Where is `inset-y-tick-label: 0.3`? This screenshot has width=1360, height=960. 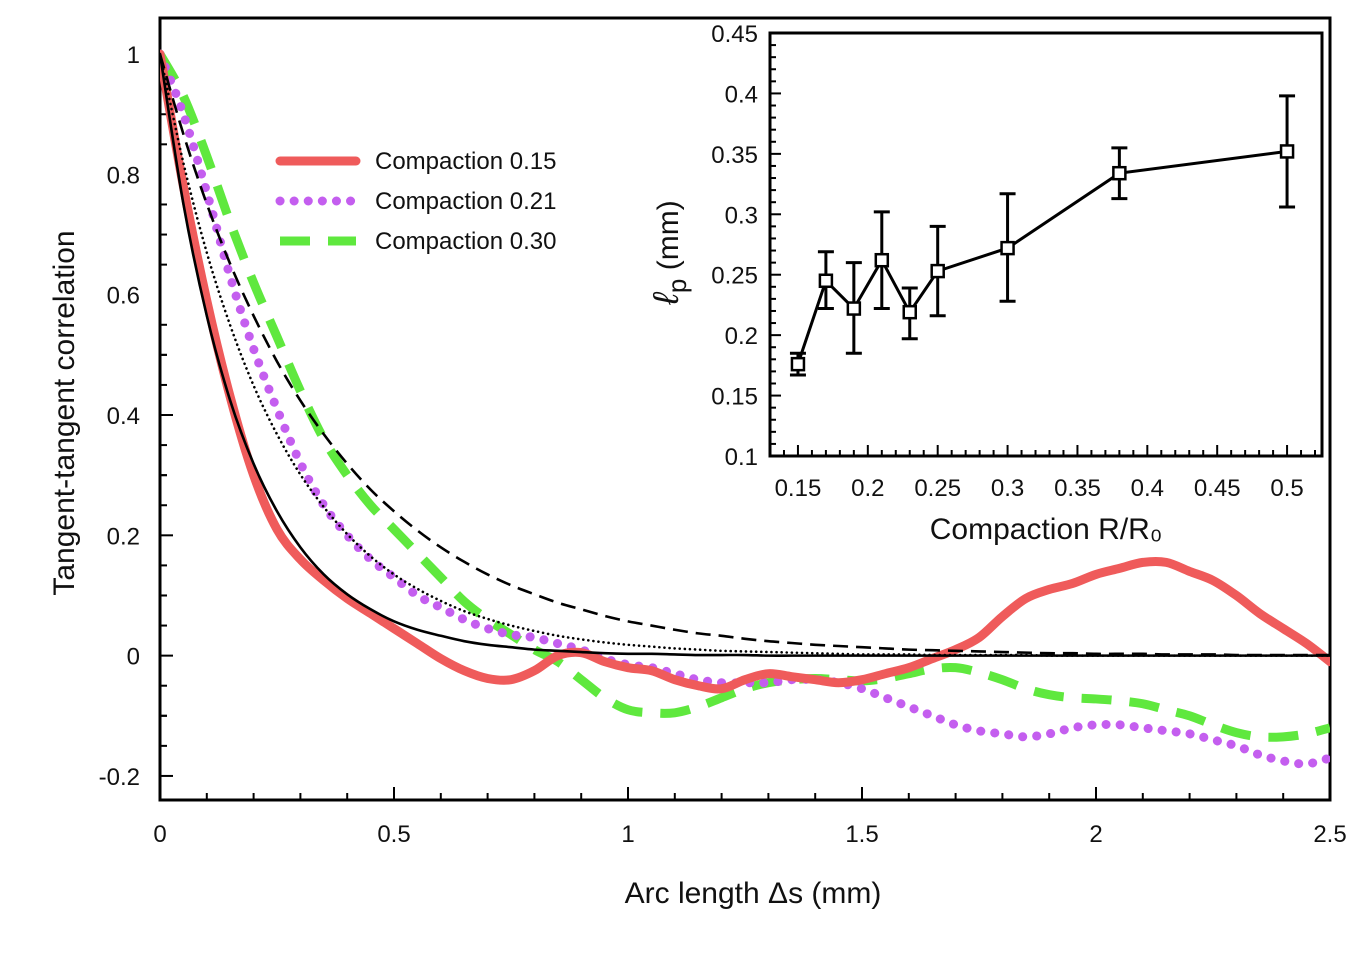
inset-y-tick-label: 0.3 is located at coordinates (741, 215).